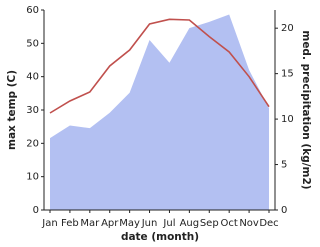 The image size is (320, 247). What do you see at coordinates (229, 223) in the screenshot?
I see `x-tick-label: Oct` at bounding box center [229, 223].